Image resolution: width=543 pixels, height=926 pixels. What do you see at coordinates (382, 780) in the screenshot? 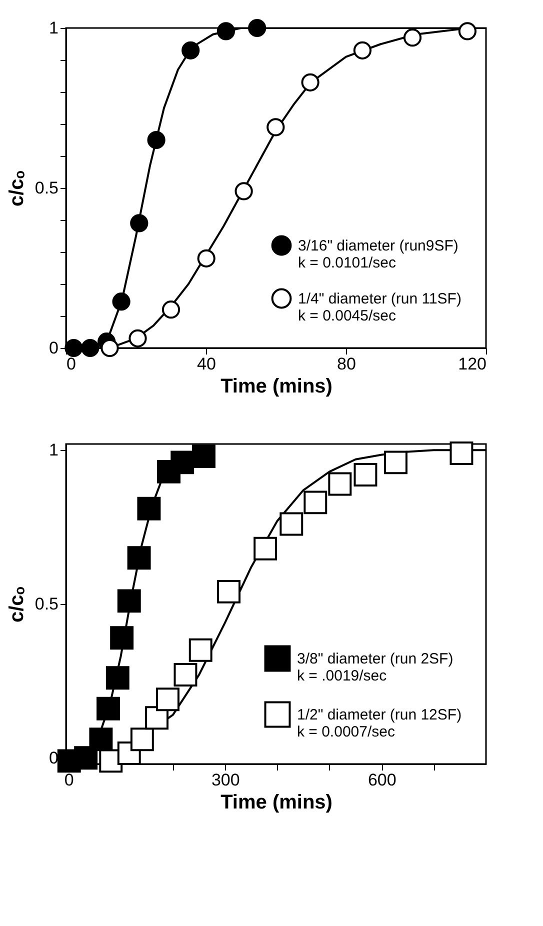
I see `x-tick-label: 600` at bounding box center [382, 780].